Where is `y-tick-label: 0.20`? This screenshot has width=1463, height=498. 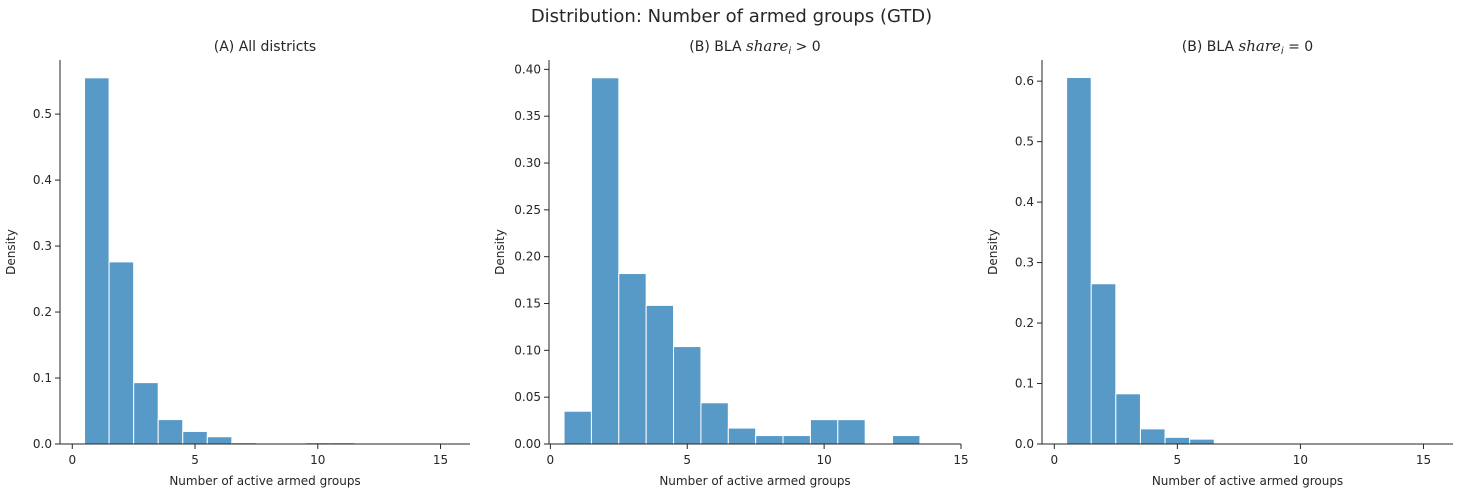
y-tick-label: 0.20 is located at coordinates (527, 257).